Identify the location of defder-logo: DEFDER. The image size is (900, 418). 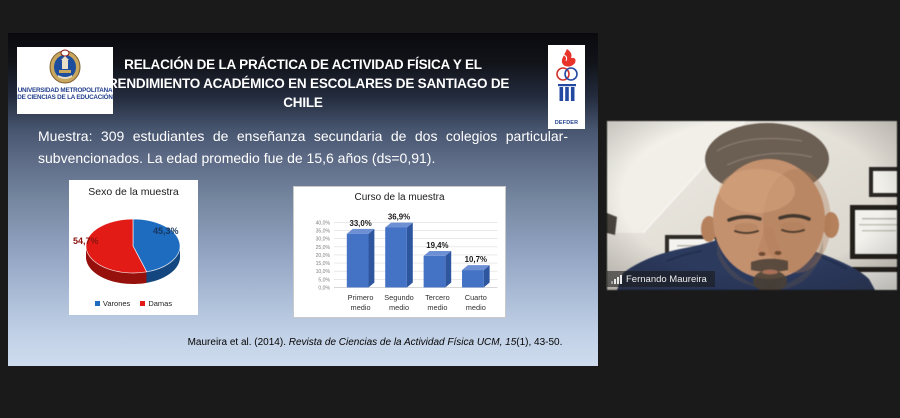
(566, 87).